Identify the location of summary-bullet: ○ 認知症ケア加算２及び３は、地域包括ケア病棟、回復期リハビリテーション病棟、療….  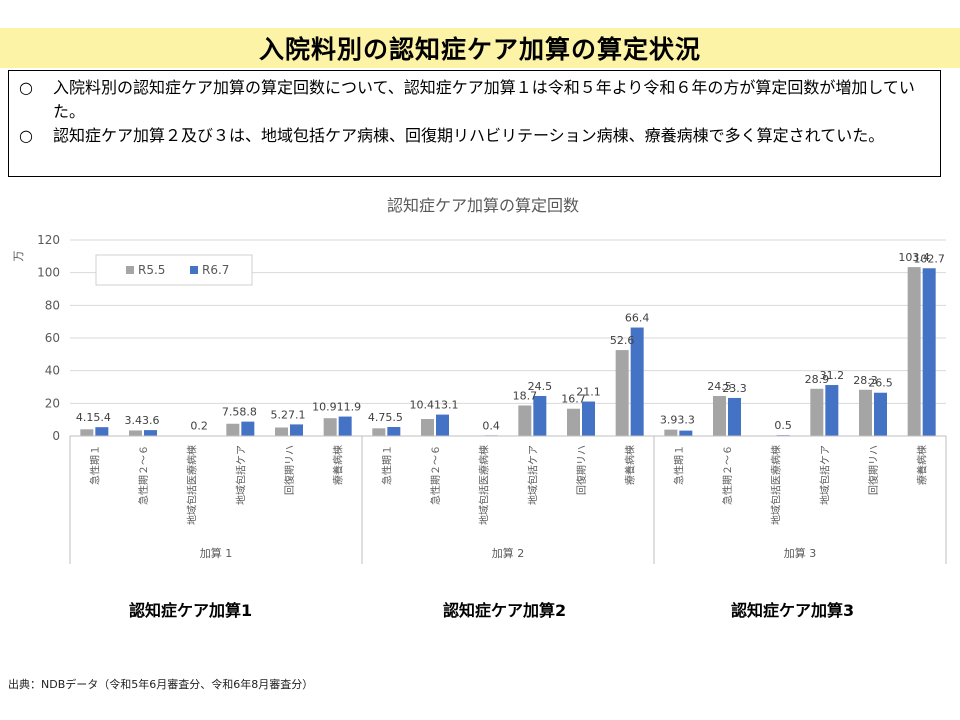
(474, 136).